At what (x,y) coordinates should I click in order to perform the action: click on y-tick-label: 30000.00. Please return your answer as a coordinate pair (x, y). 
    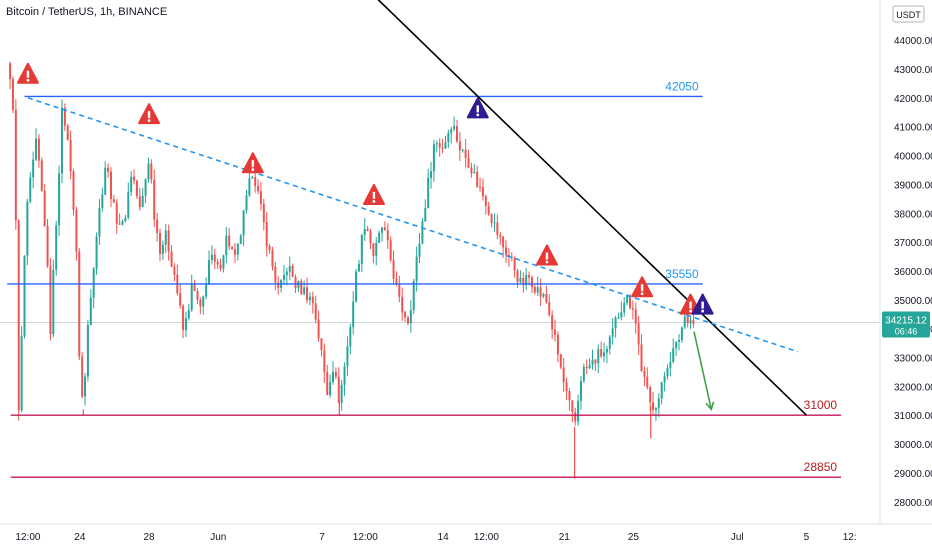
    Looking at the image, I should click on (913, 445).